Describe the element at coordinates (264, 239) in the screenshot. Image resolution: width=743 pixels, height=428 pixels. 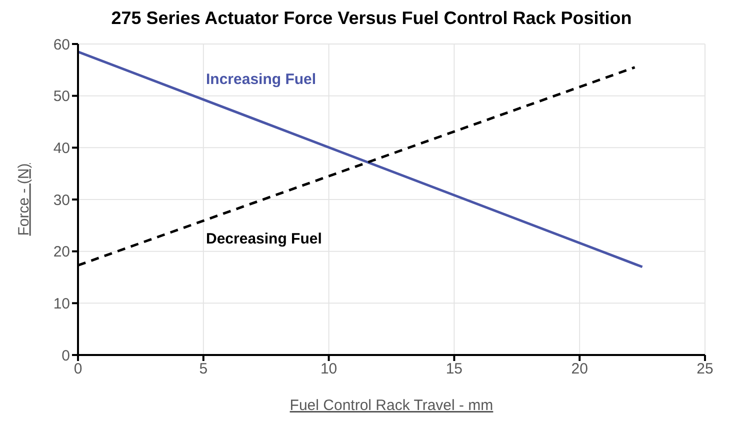
I see `series-label: Decreasing Fuel` at that location.